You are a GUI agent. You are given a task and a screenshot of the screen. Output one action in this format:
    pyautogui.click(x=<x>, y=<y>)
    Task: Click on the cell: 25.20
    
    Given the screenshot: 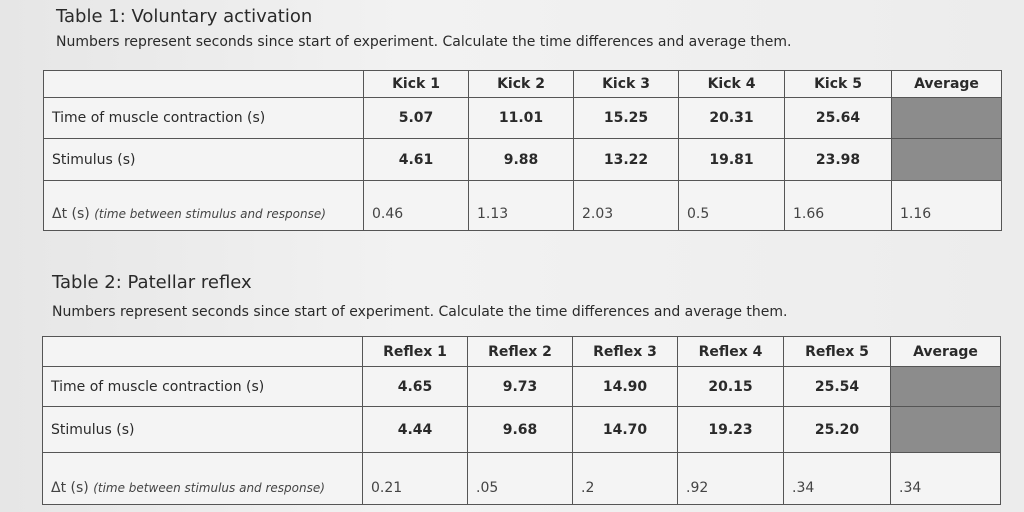 What is the action you would take?
    pyautogui.click(x=837, y=429)
    